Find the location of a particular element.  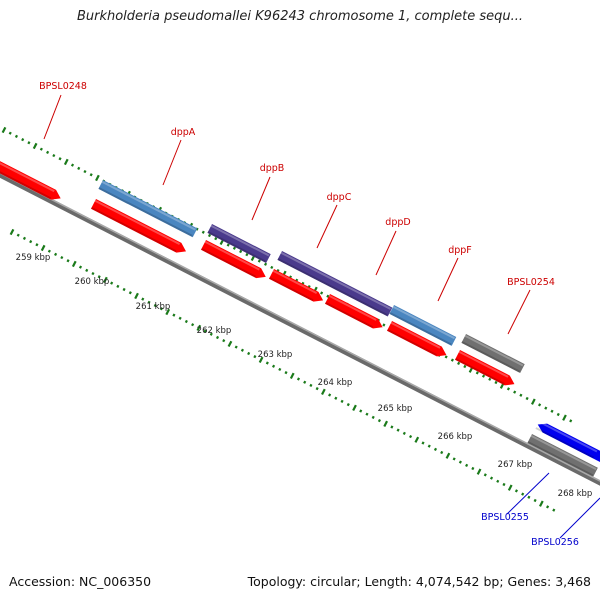

gene-label: dppA is located at coordinates (183, 132).